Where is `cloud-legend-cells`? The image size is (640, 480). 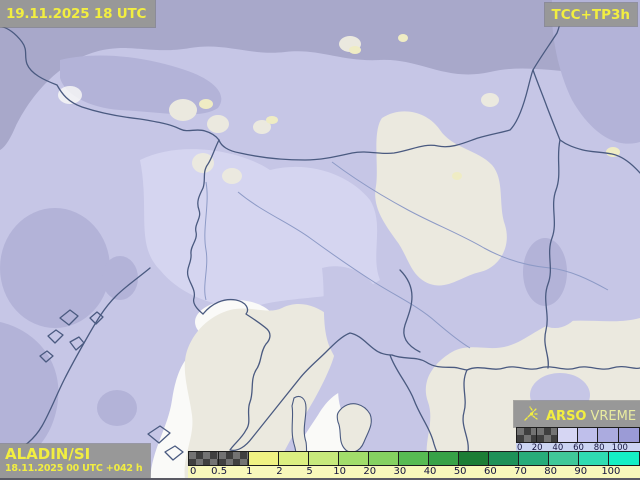 cloud-legend-cells is located at coordinates (578, 435).